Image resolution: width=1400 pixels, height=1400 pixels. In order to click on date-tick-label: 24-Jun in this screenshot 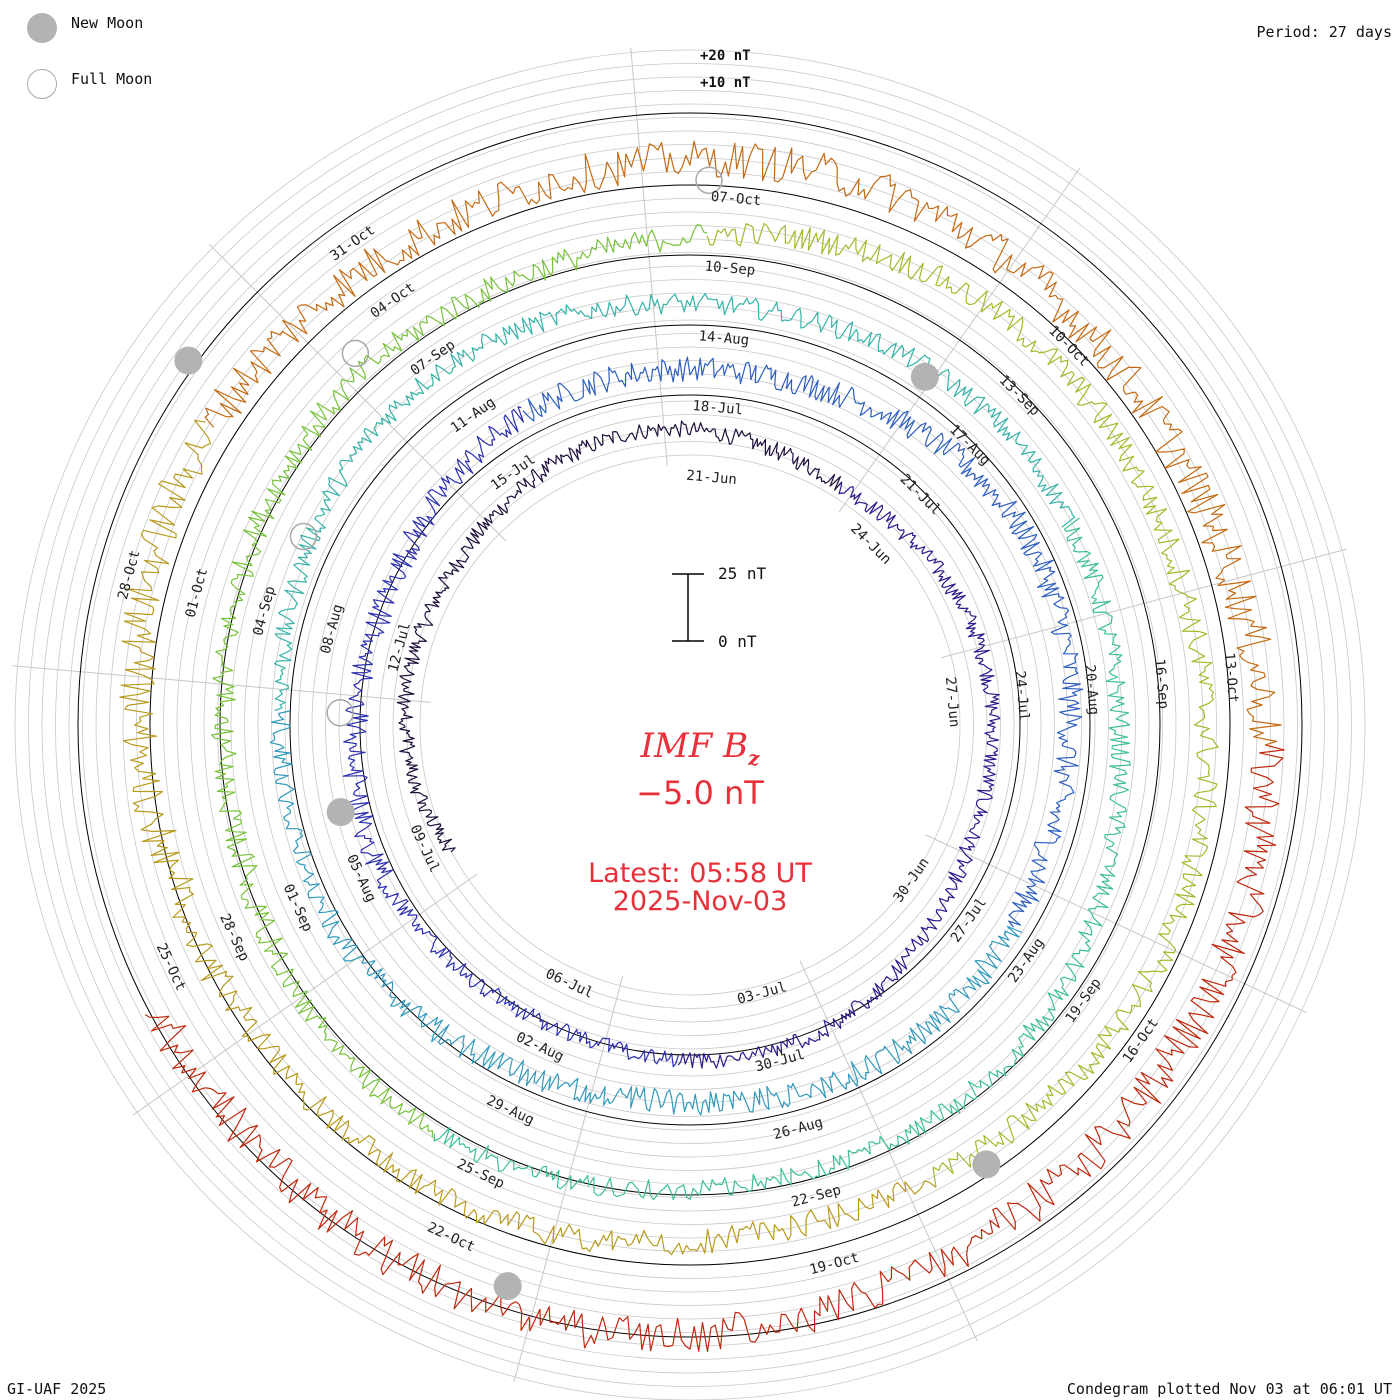, I will do `click(870, 544)`.